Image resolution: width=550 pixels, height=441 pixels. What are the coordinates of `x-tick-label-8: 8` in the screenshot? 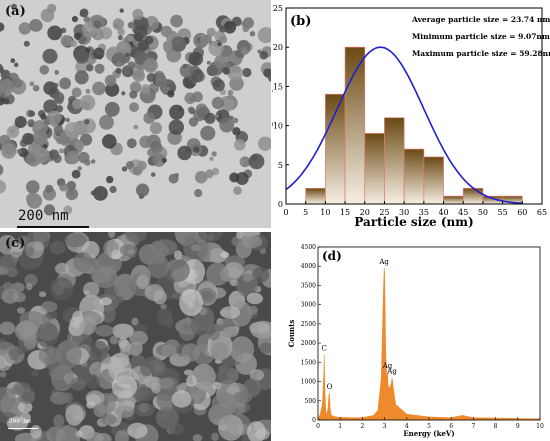 It's located at (496, 426).